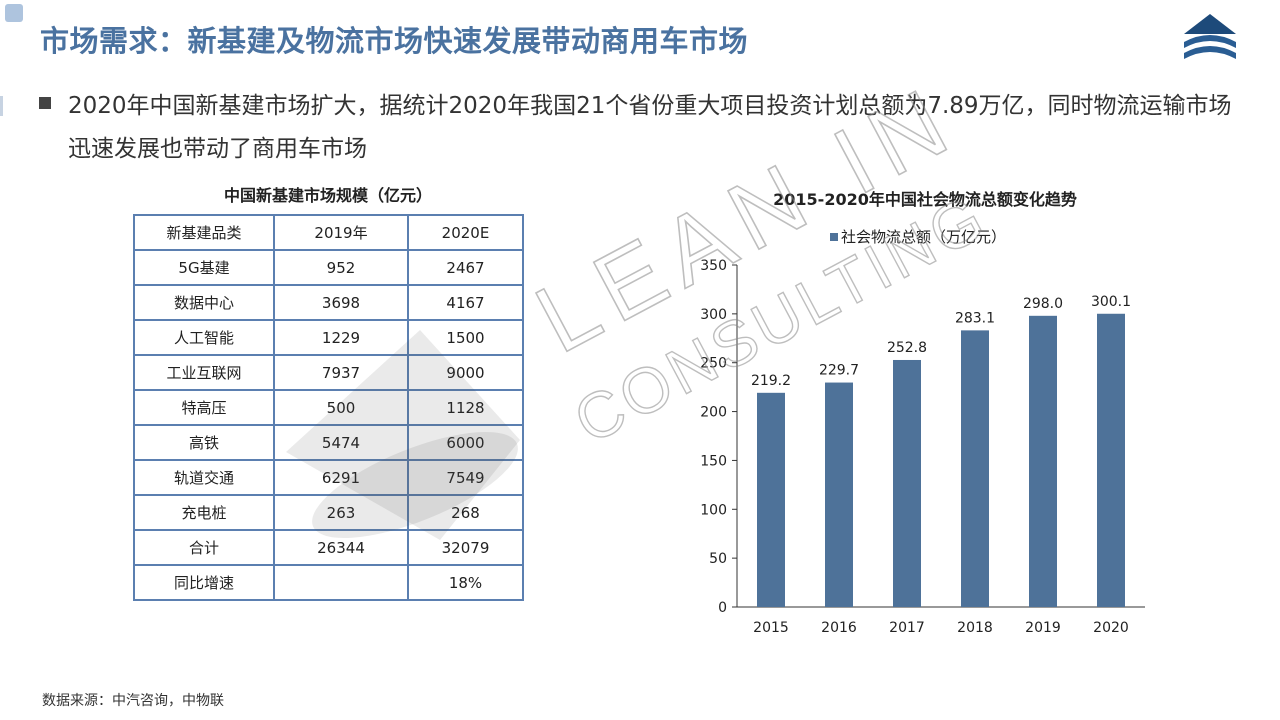 Image resolution: width=1280 pixels, height=720 pixels. I want to click on bar-2015, so click(771, 499).